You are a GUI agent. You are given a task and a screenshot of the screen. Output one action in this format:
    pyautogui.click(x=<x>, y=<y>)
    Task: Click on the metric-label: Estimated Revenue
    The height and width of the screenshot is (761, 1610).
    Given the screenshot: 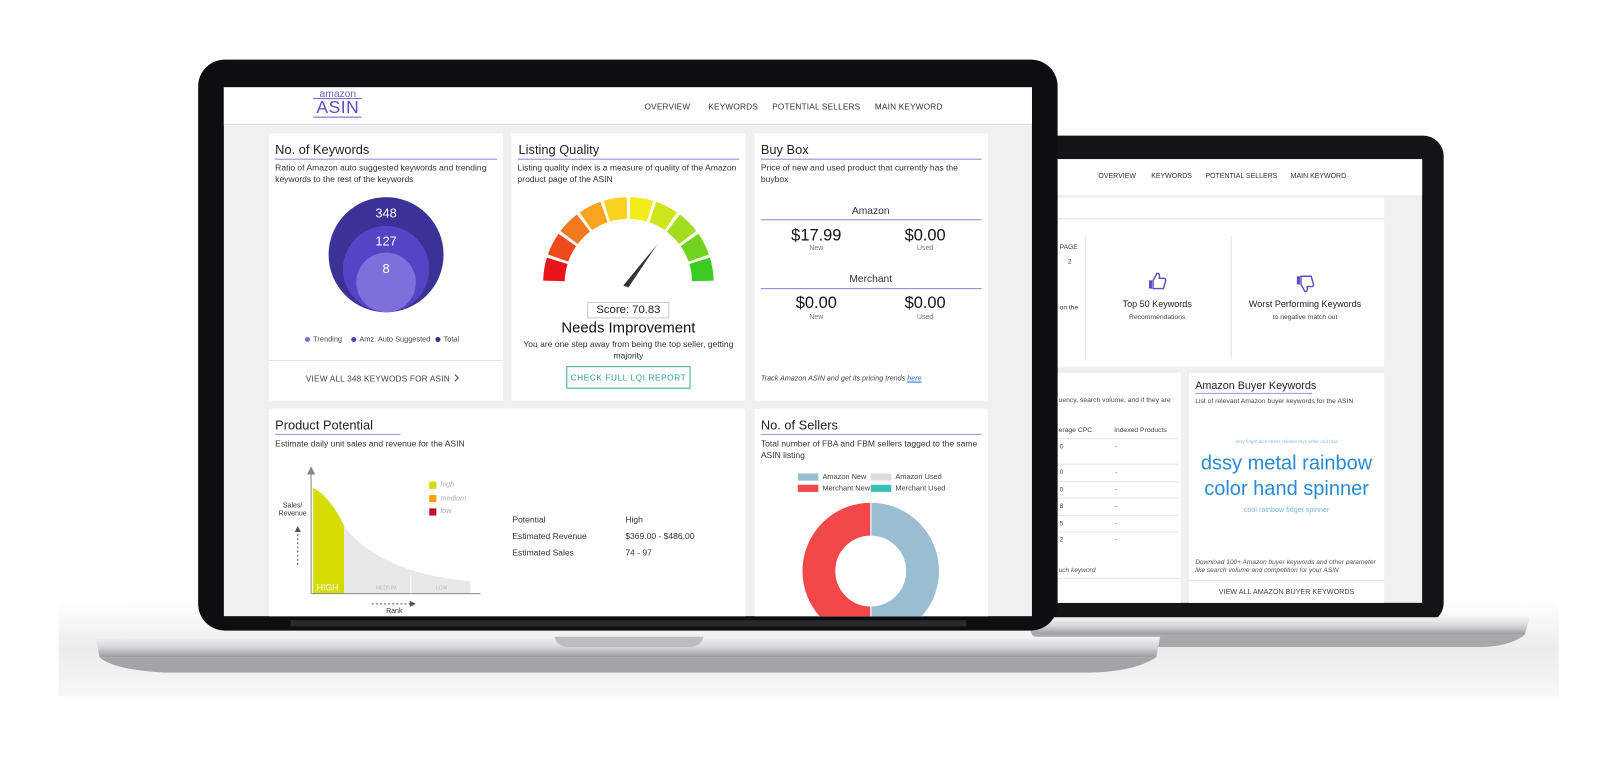 What is the action you would take?
    pyautogui.click(x=549, y=536)
    